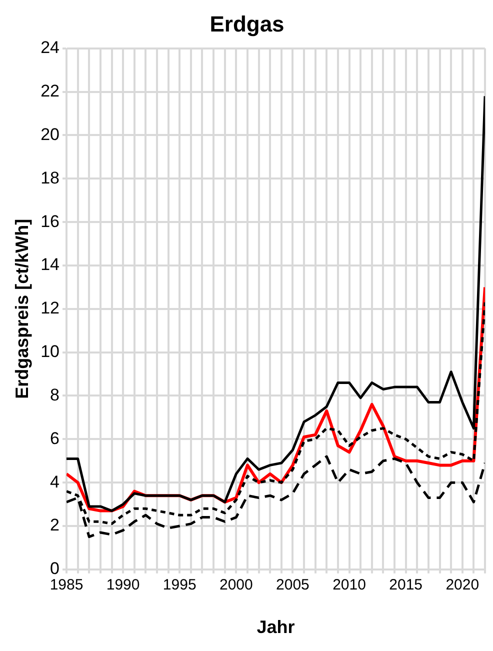 The image size is (493, 651). What do you see at coordinates (50, 221) in the screenshot?
I see `y-tick-label: 16` at bounding box center [50, 221].